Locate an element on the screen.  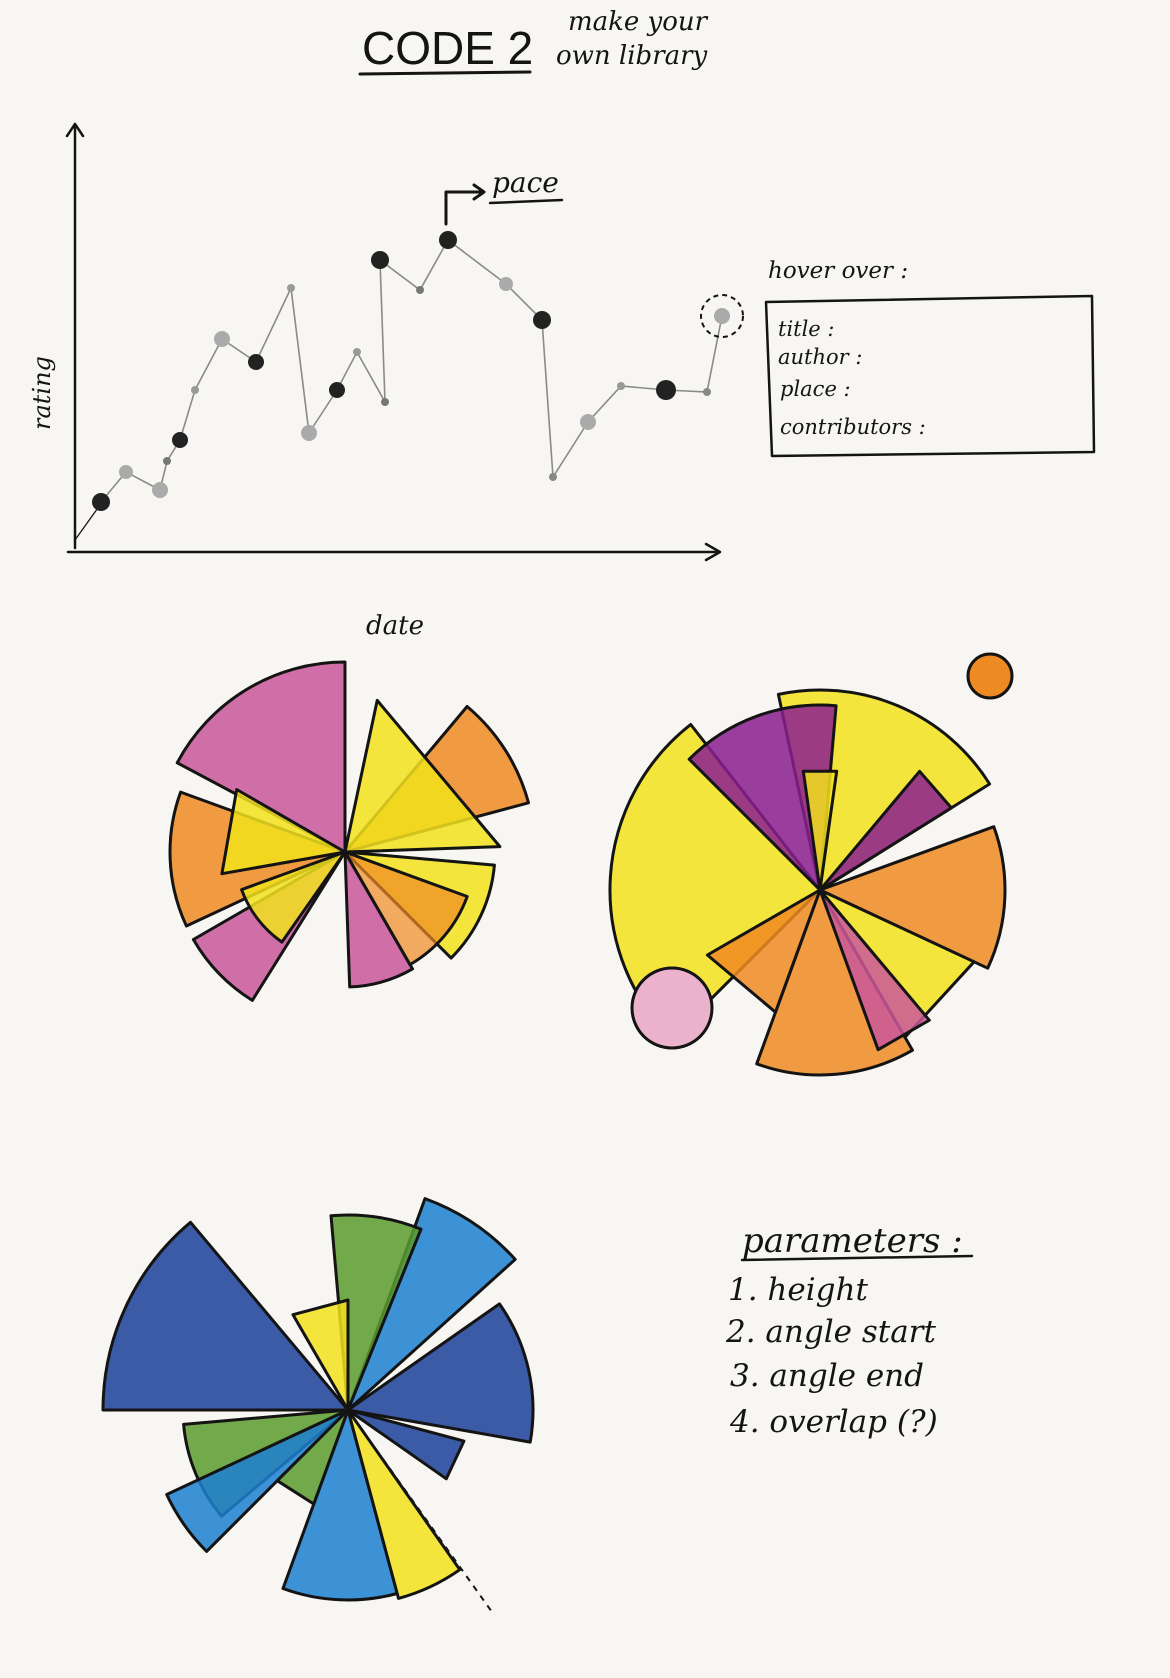
tooltip-field-author: author : is located at coordinates (820, 357).